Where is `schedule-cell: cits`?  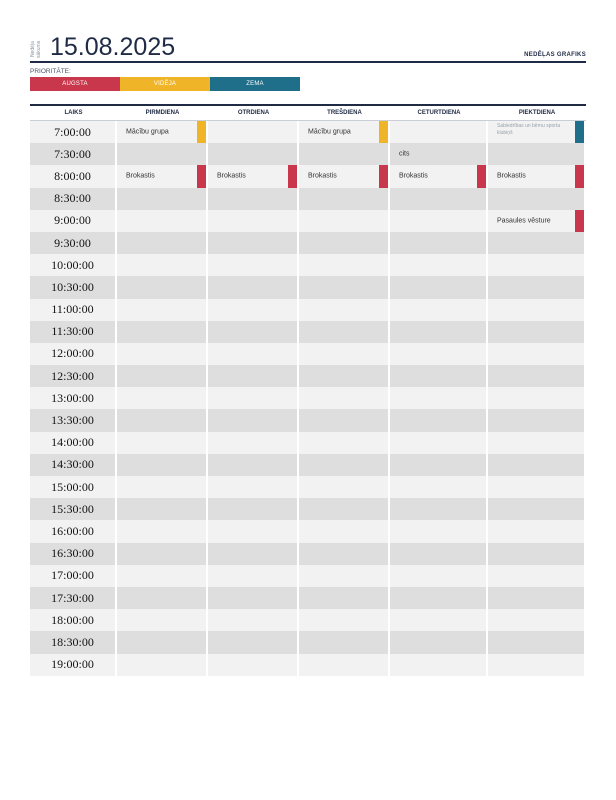 schedule-cell: cits is located at coordinates (439, 154).